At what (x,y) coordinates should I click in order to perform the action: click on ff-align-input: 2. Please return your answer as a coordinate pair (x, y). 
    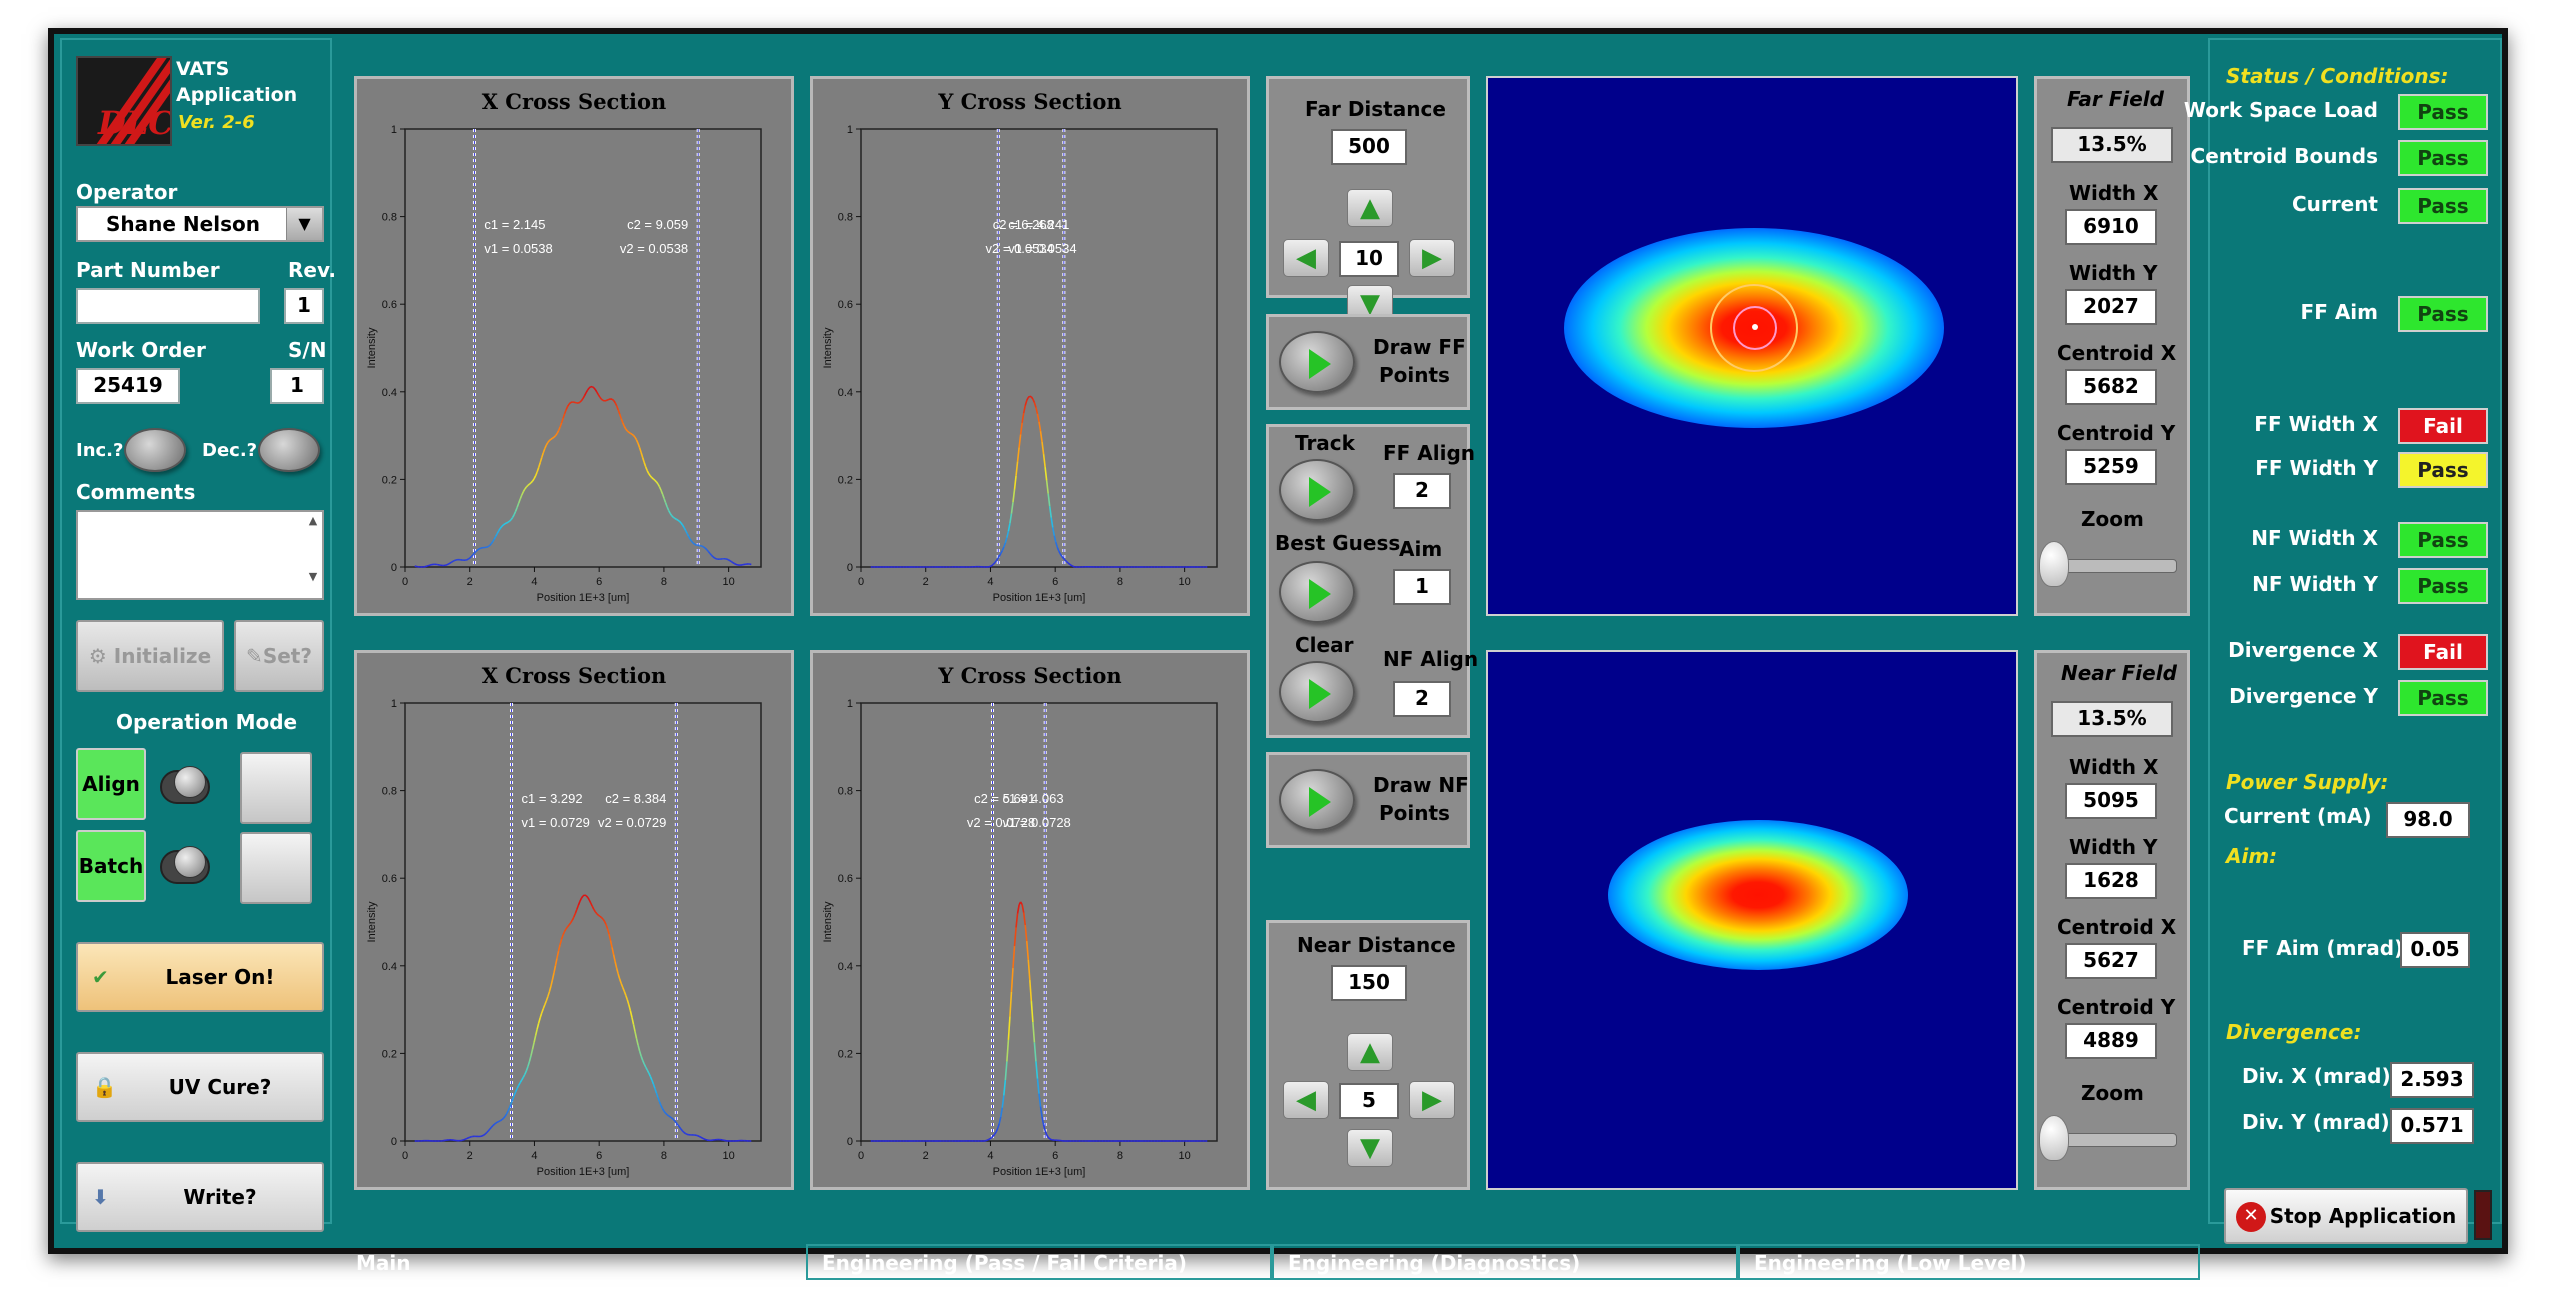
    Looking at the image, I should click on (1422, 491).